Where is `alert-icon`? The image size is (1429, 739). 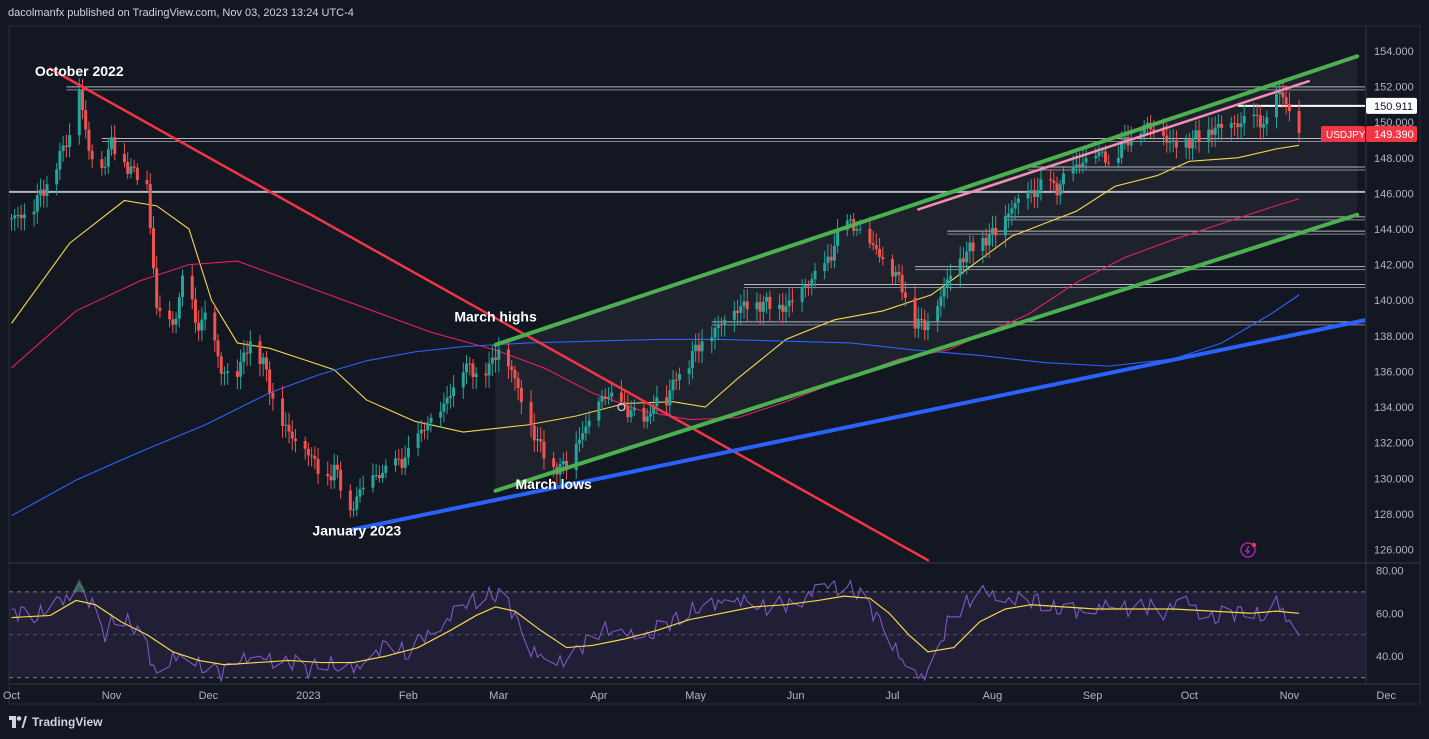
alert-icon is located at coordinates (1248, 550).